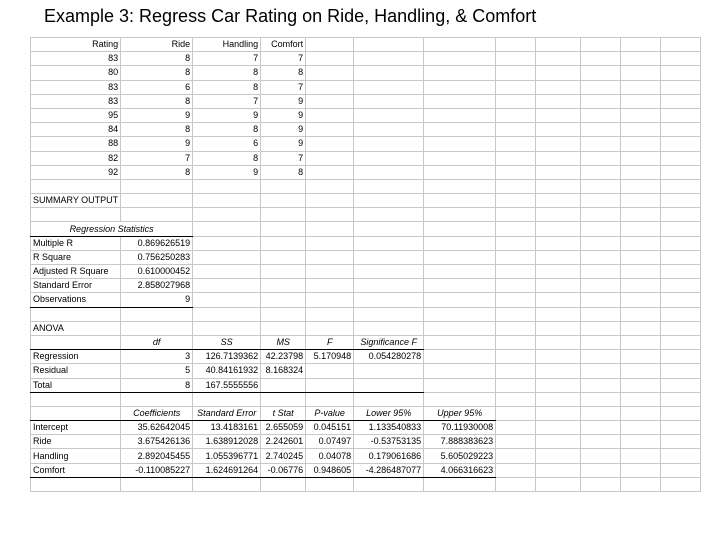 Image resolution: width=720 pixels, height=540 pixels. What do you see at coordinates (75, 300) in the screenshot?
I see `sheet-cell: Observations` at bounding box center [75, 300].